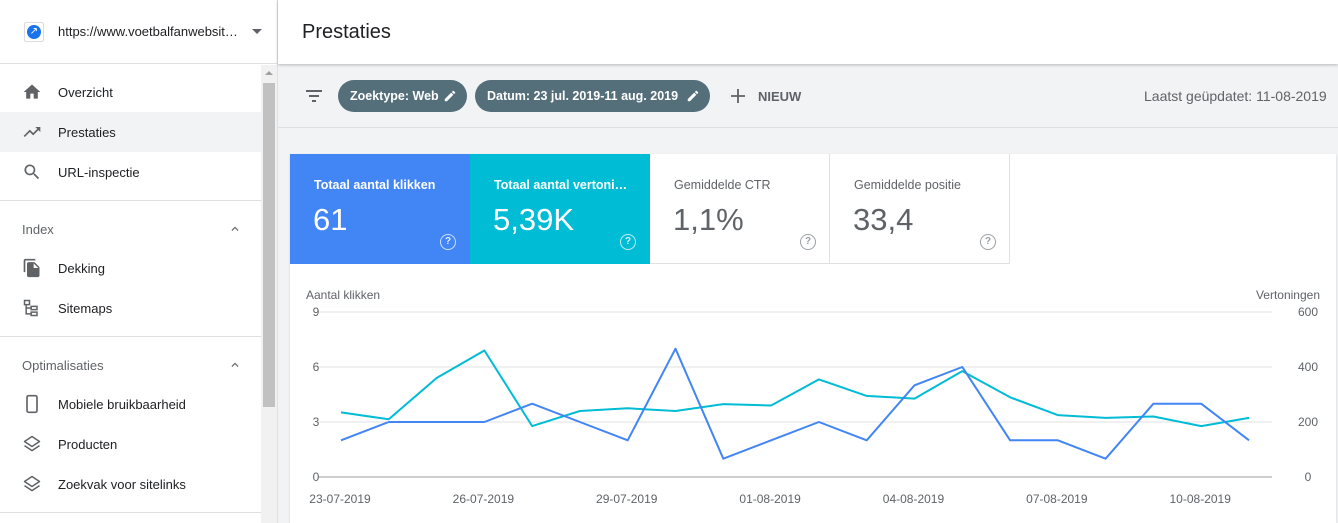 Image resolution: width=1338 pixels, height=523 pixels. What do you see at coordinates (122, 404) in the screenshot?
I see `sidebar-item-label: Mobiele bruikbaarheid` at bounding box center [122, 404].